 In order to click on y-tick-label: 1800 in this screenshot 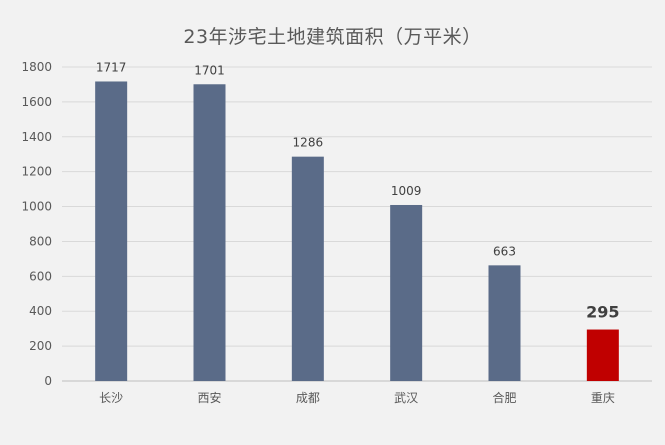, I will do `click(36, 67)`.